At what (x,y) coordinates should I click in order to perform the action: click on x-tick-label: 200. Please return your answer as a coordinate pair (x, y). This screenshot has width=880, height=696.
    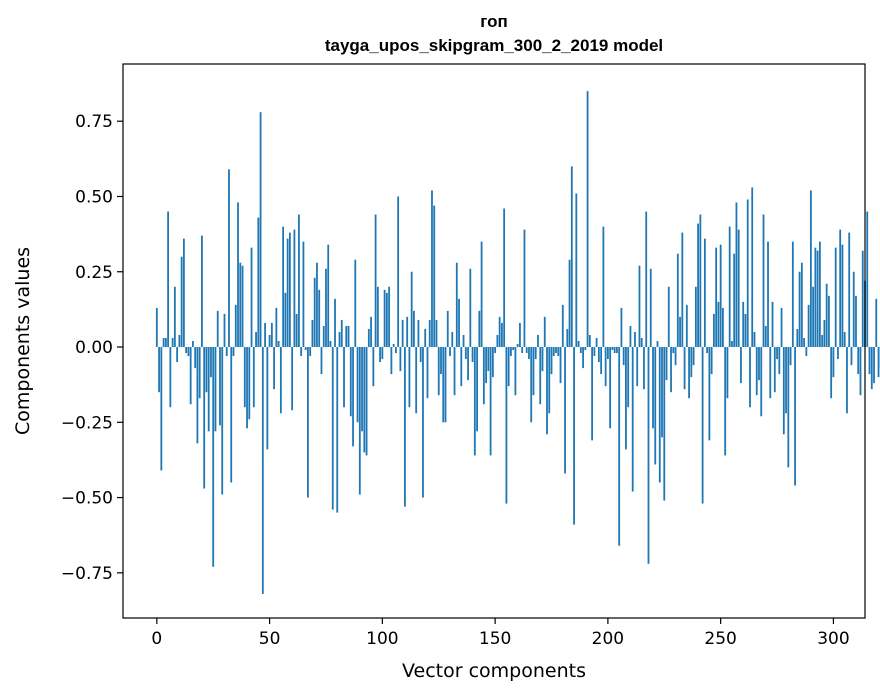
    Looking at the image, I should click on (608, 639).